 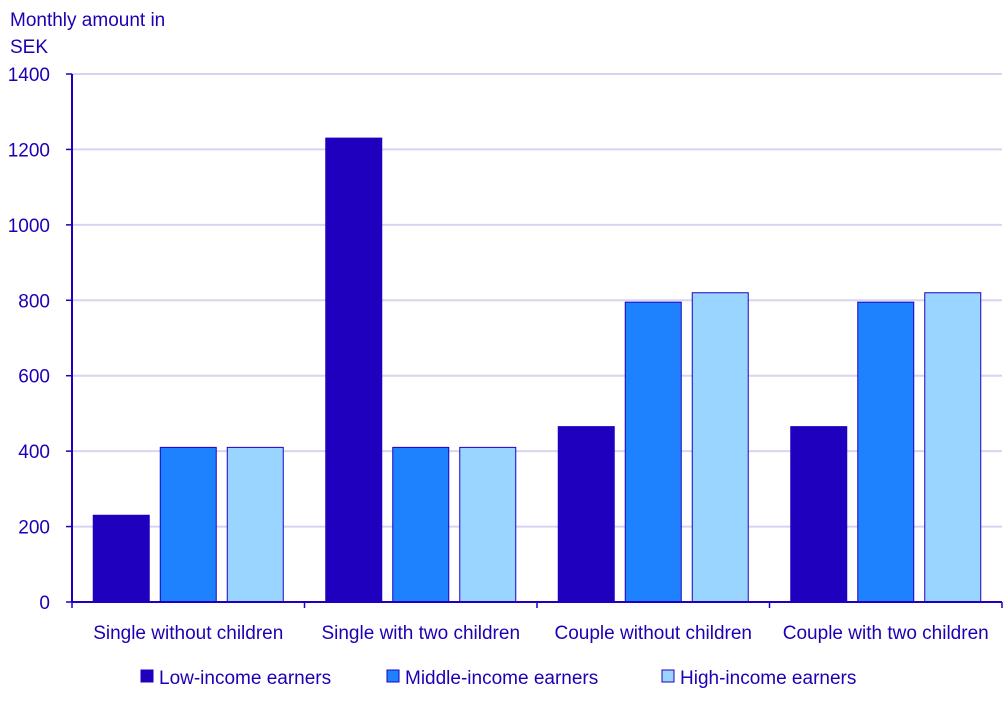 I want to click on y-tick-label: 1000, so click(x=29, y=226).